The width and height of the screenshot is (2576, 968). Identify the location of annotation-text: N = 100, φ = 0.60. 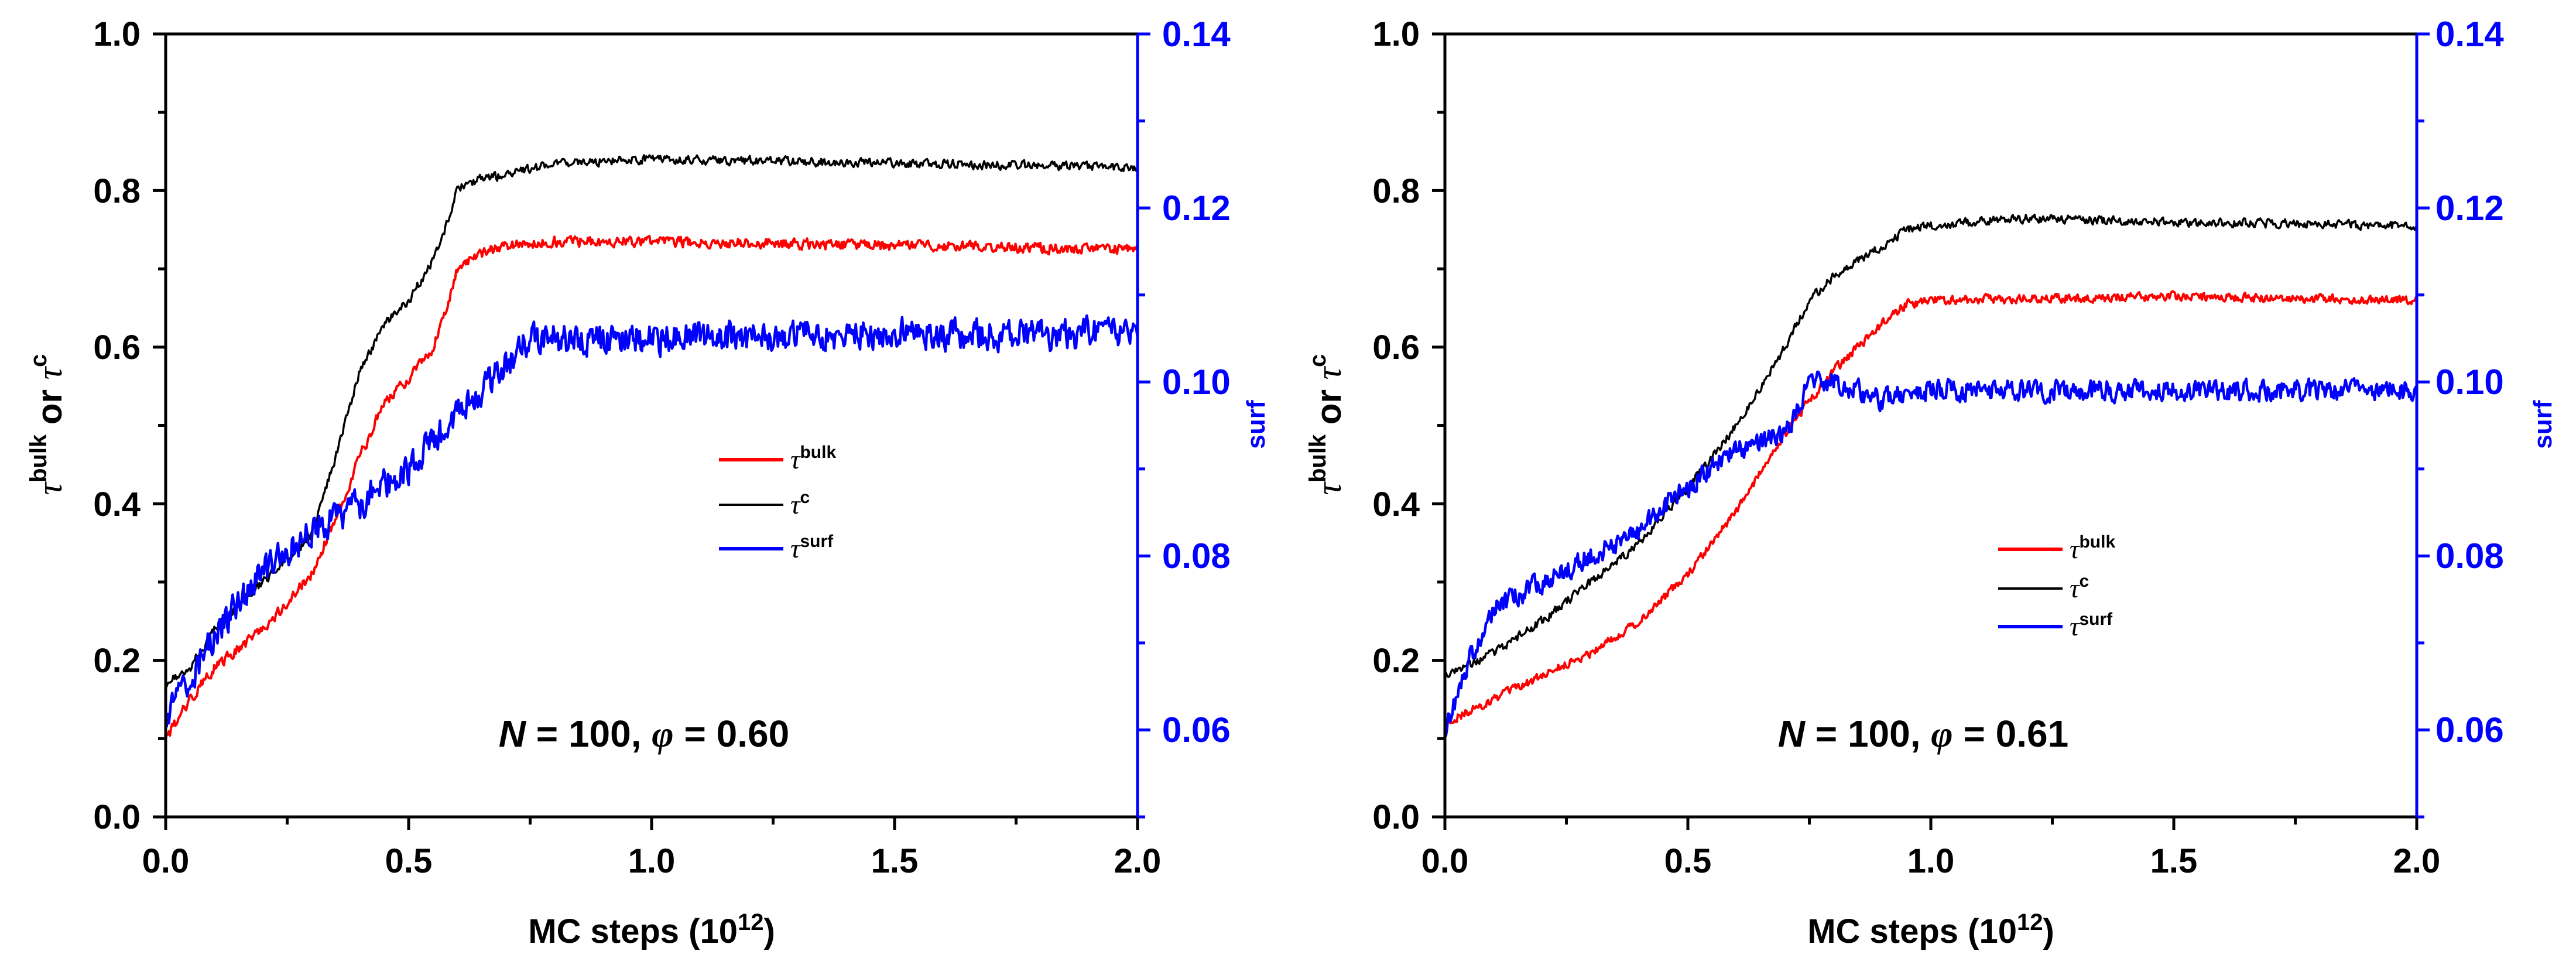
(644, 734).